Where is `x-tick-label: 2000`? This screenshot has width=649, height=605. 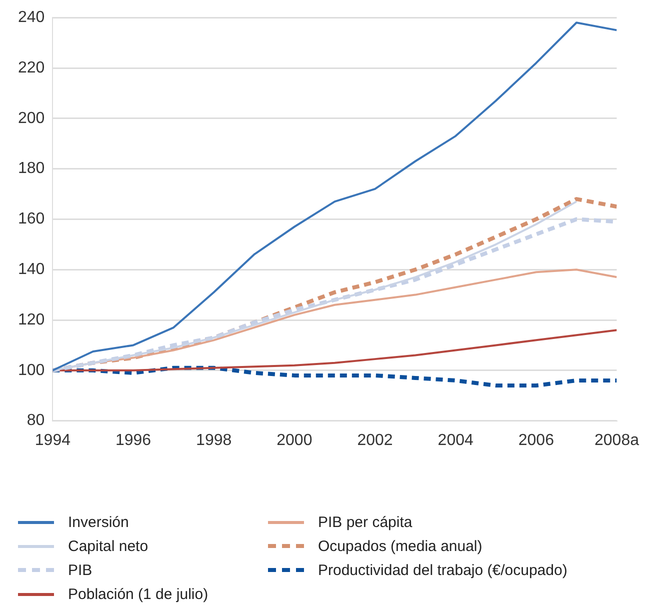
x-tick-label: 2000 is located at coordinates (294, 440).